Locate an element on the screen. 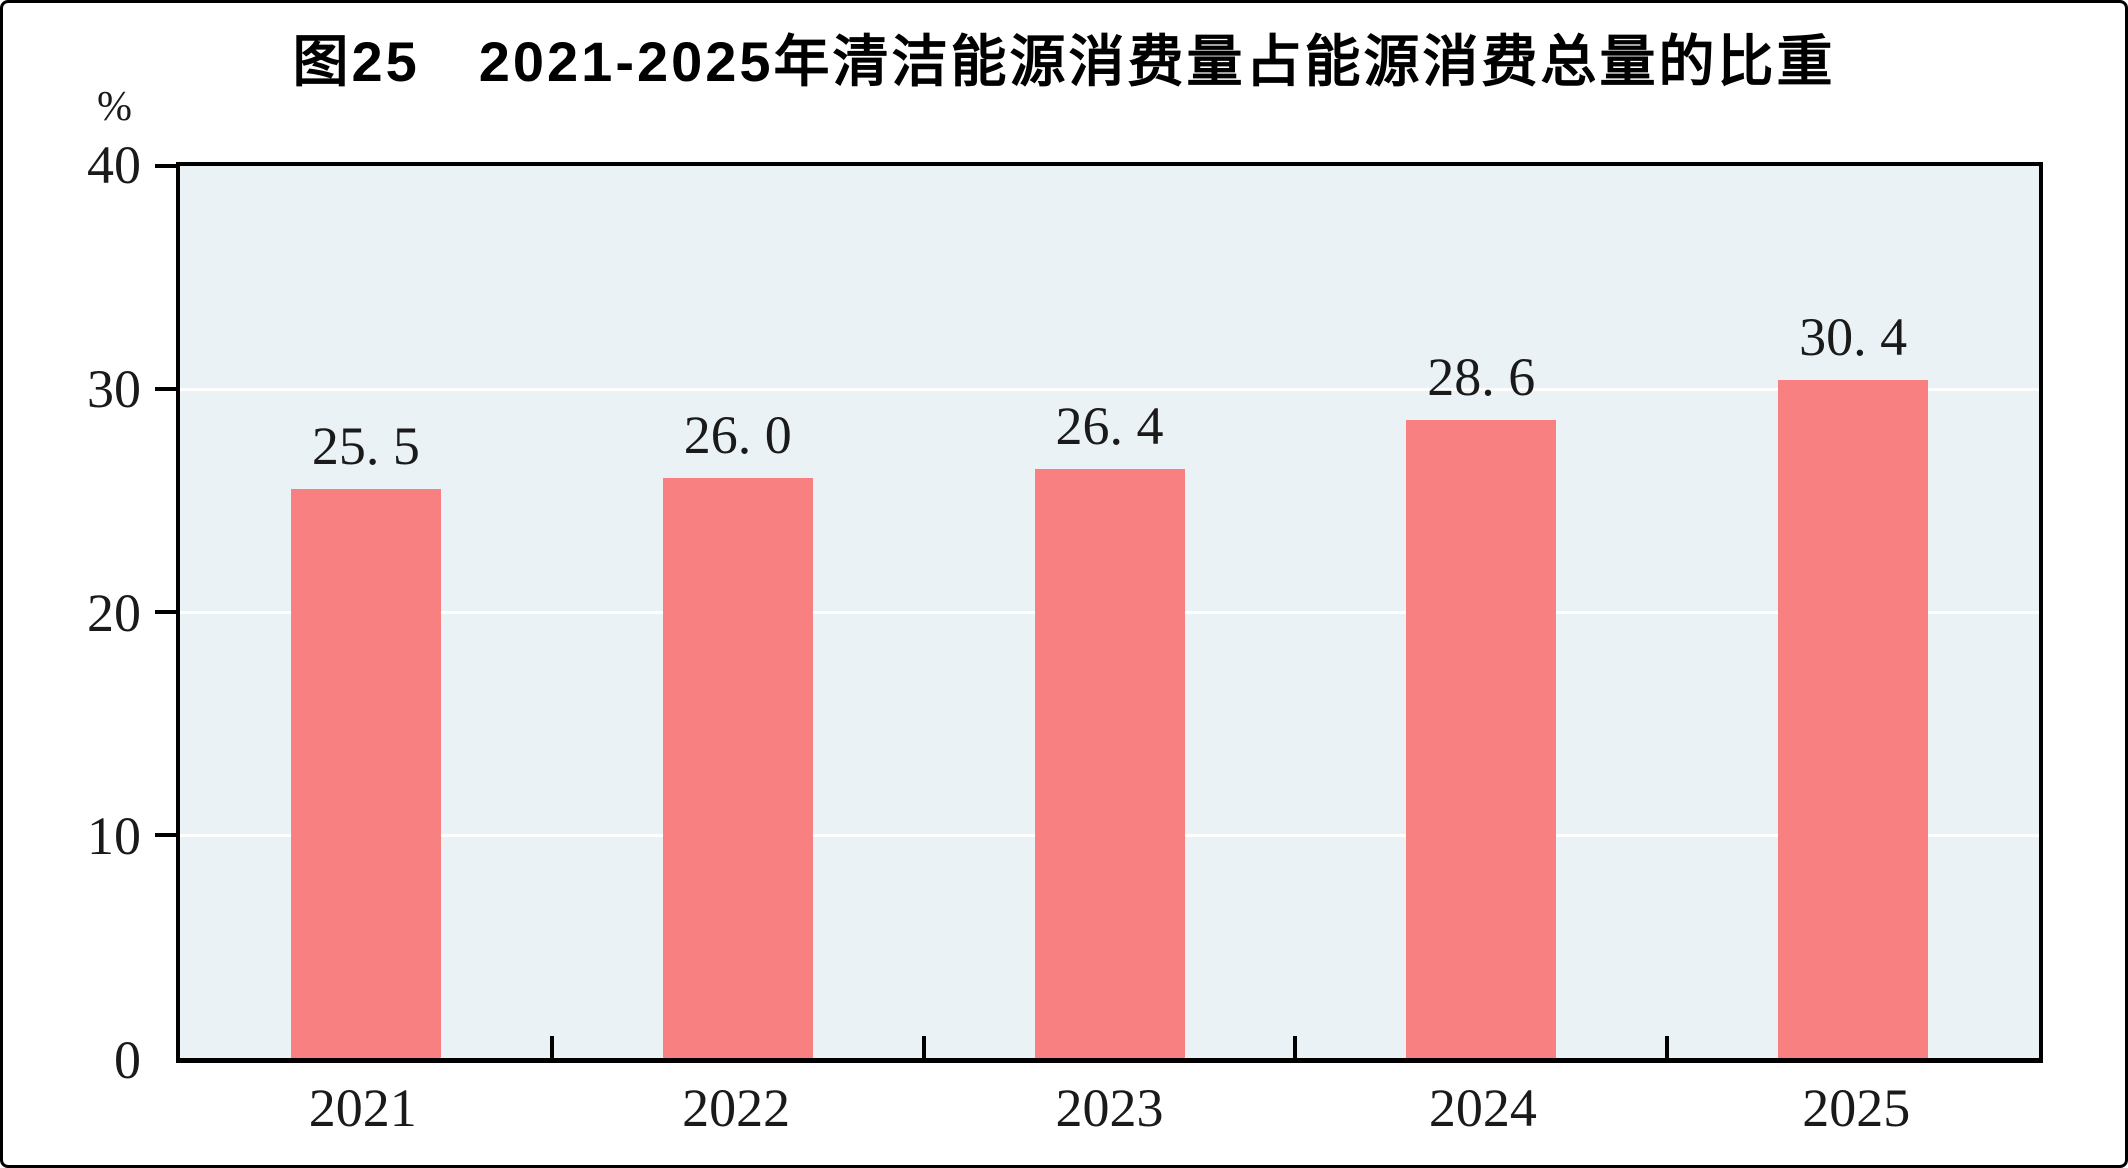  y-axis-tick-label: 40 is located at coordinates (114, 165).